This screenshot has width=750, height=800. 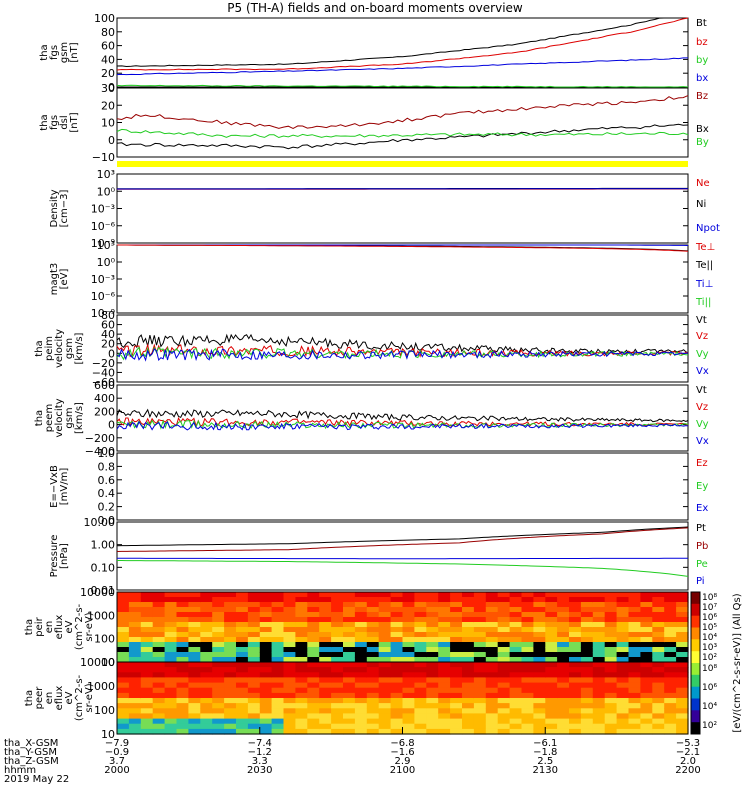 What do you see at coordinates (49, 418) in the screenshot?
I see `y-axis-label: peem` at bounding box center [49, 418].